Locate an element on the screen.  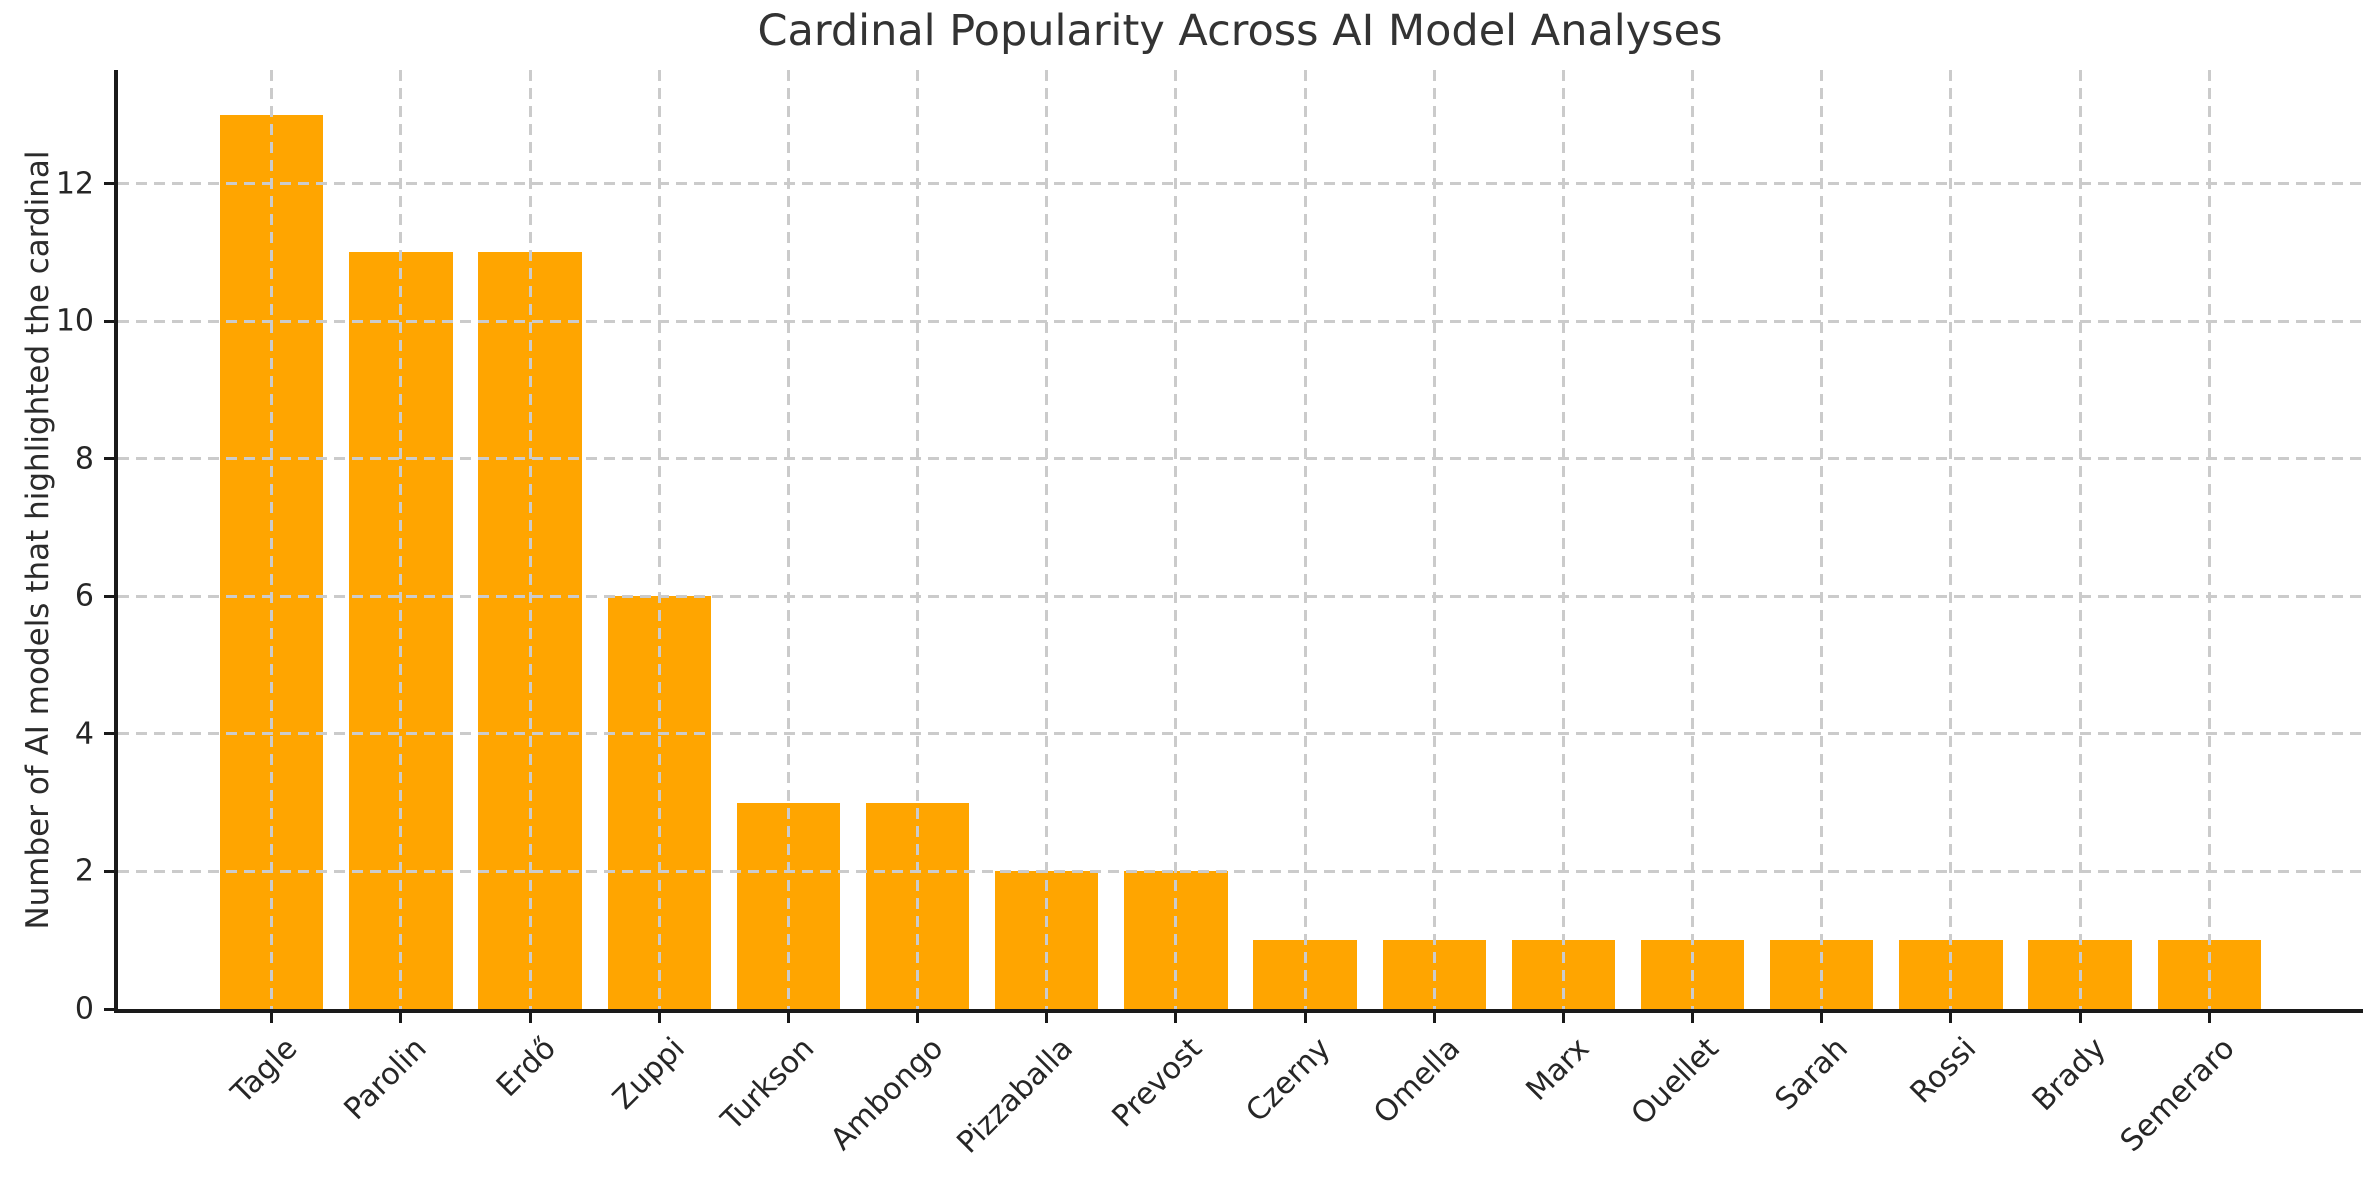
x-tick-label-zuppi: Zuppi is located at coordinates (649, 1074).